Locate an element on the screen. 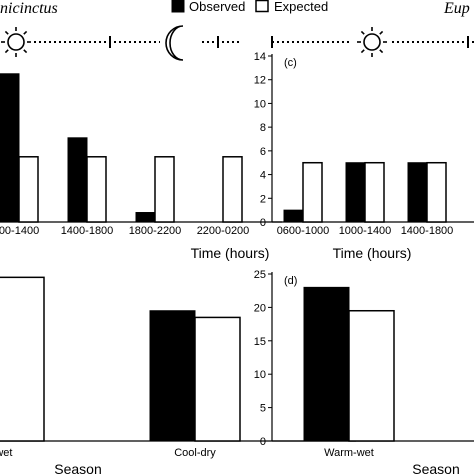 The height and width of the screenshot is (474, 474). moon-icon is located at coordinates (174, 43).